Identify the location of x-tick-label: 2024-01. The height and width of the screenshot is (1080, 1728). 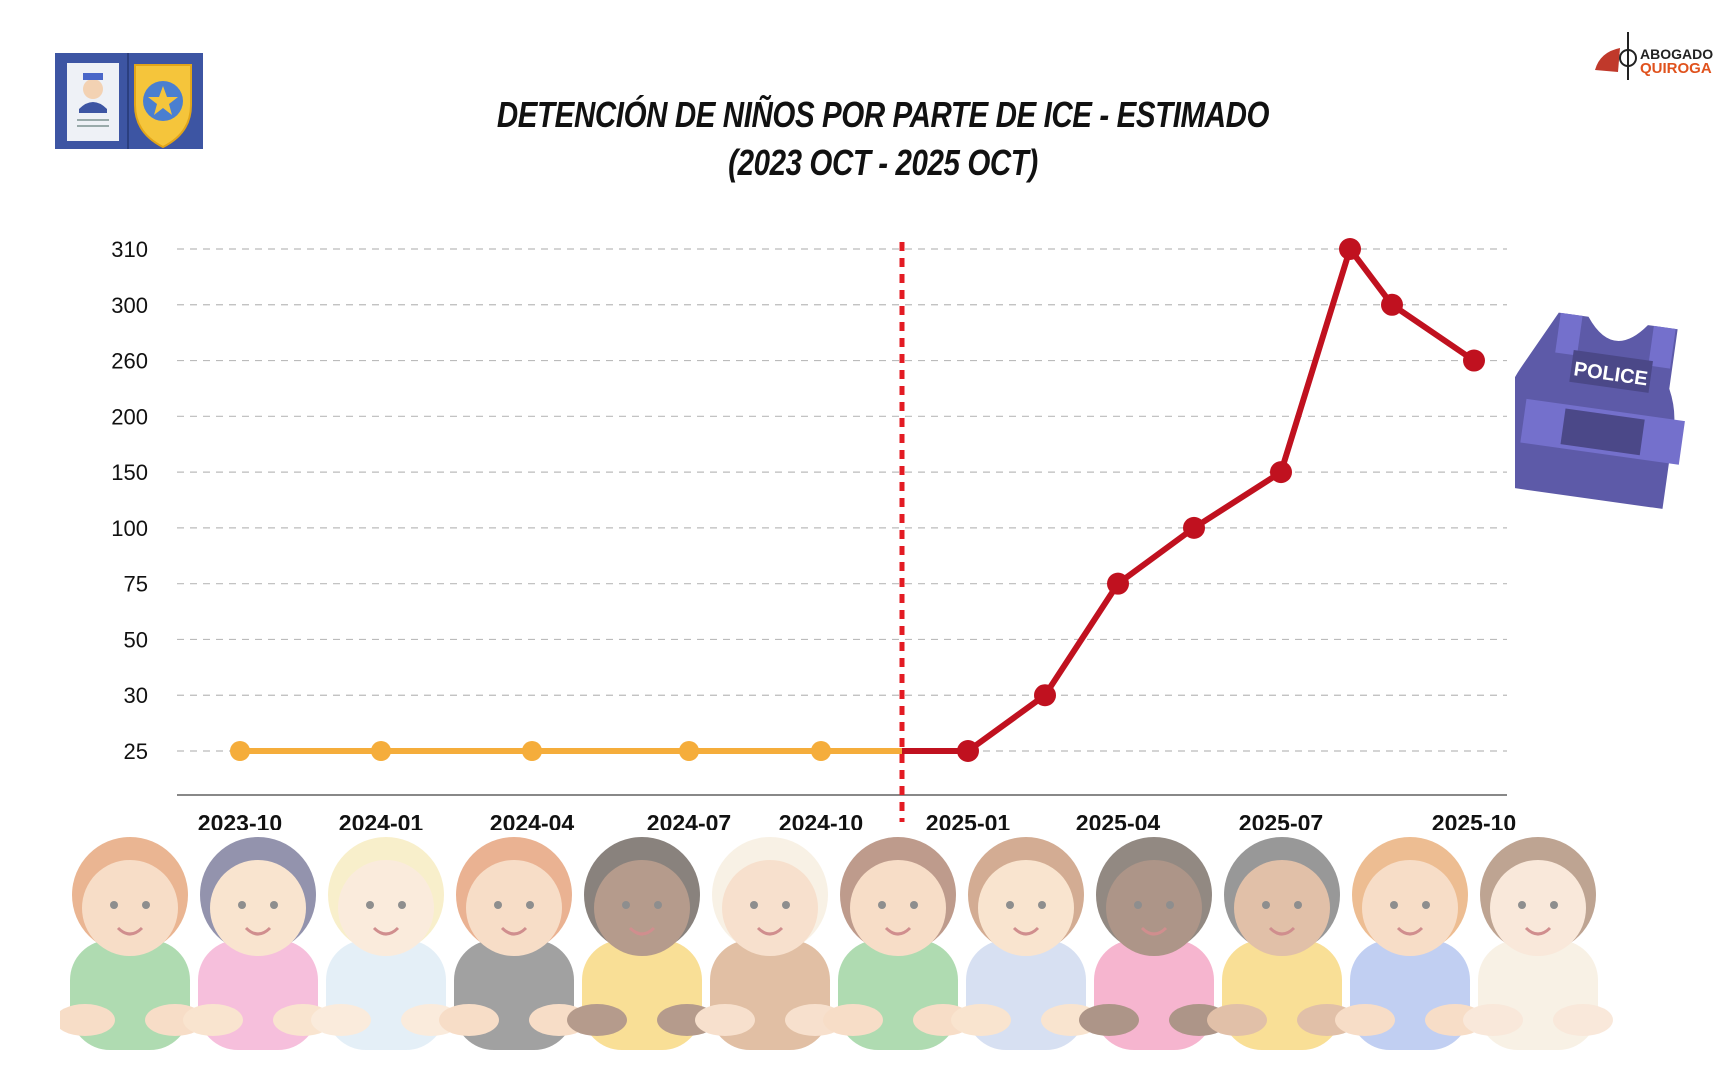
(381, 820).